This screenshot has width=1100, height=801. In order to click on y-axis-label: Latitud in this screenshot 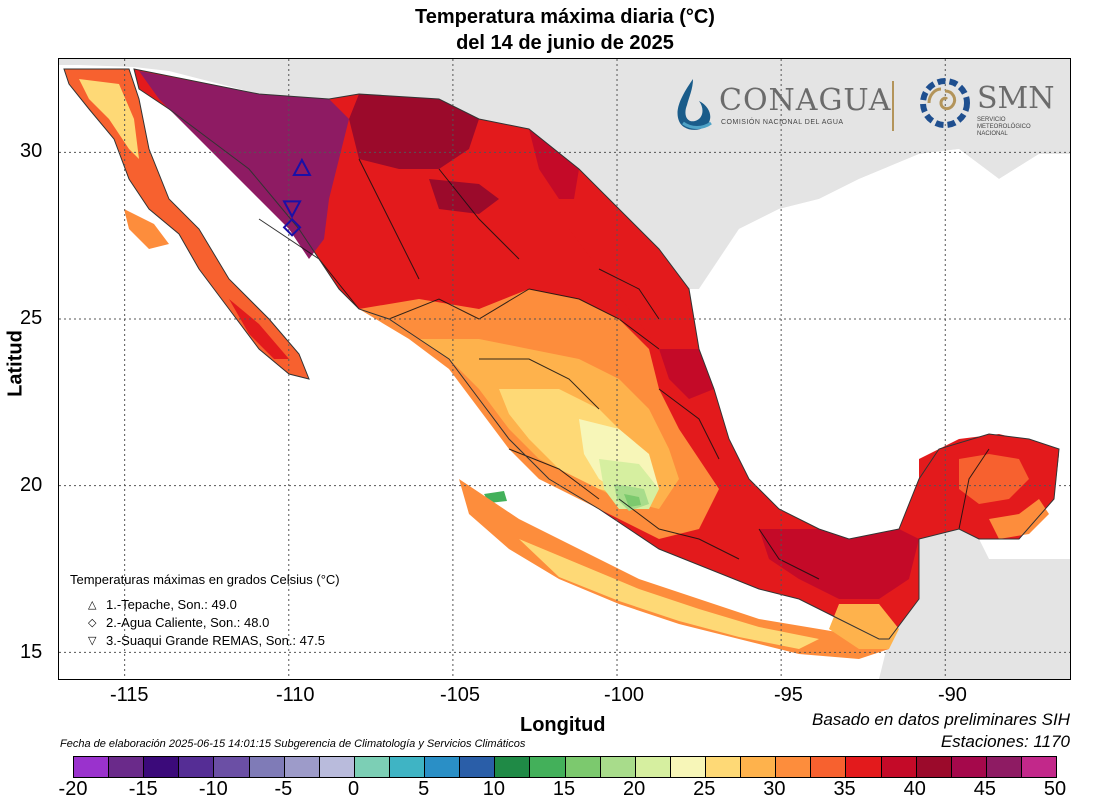, I will do `click(15, 363)`.